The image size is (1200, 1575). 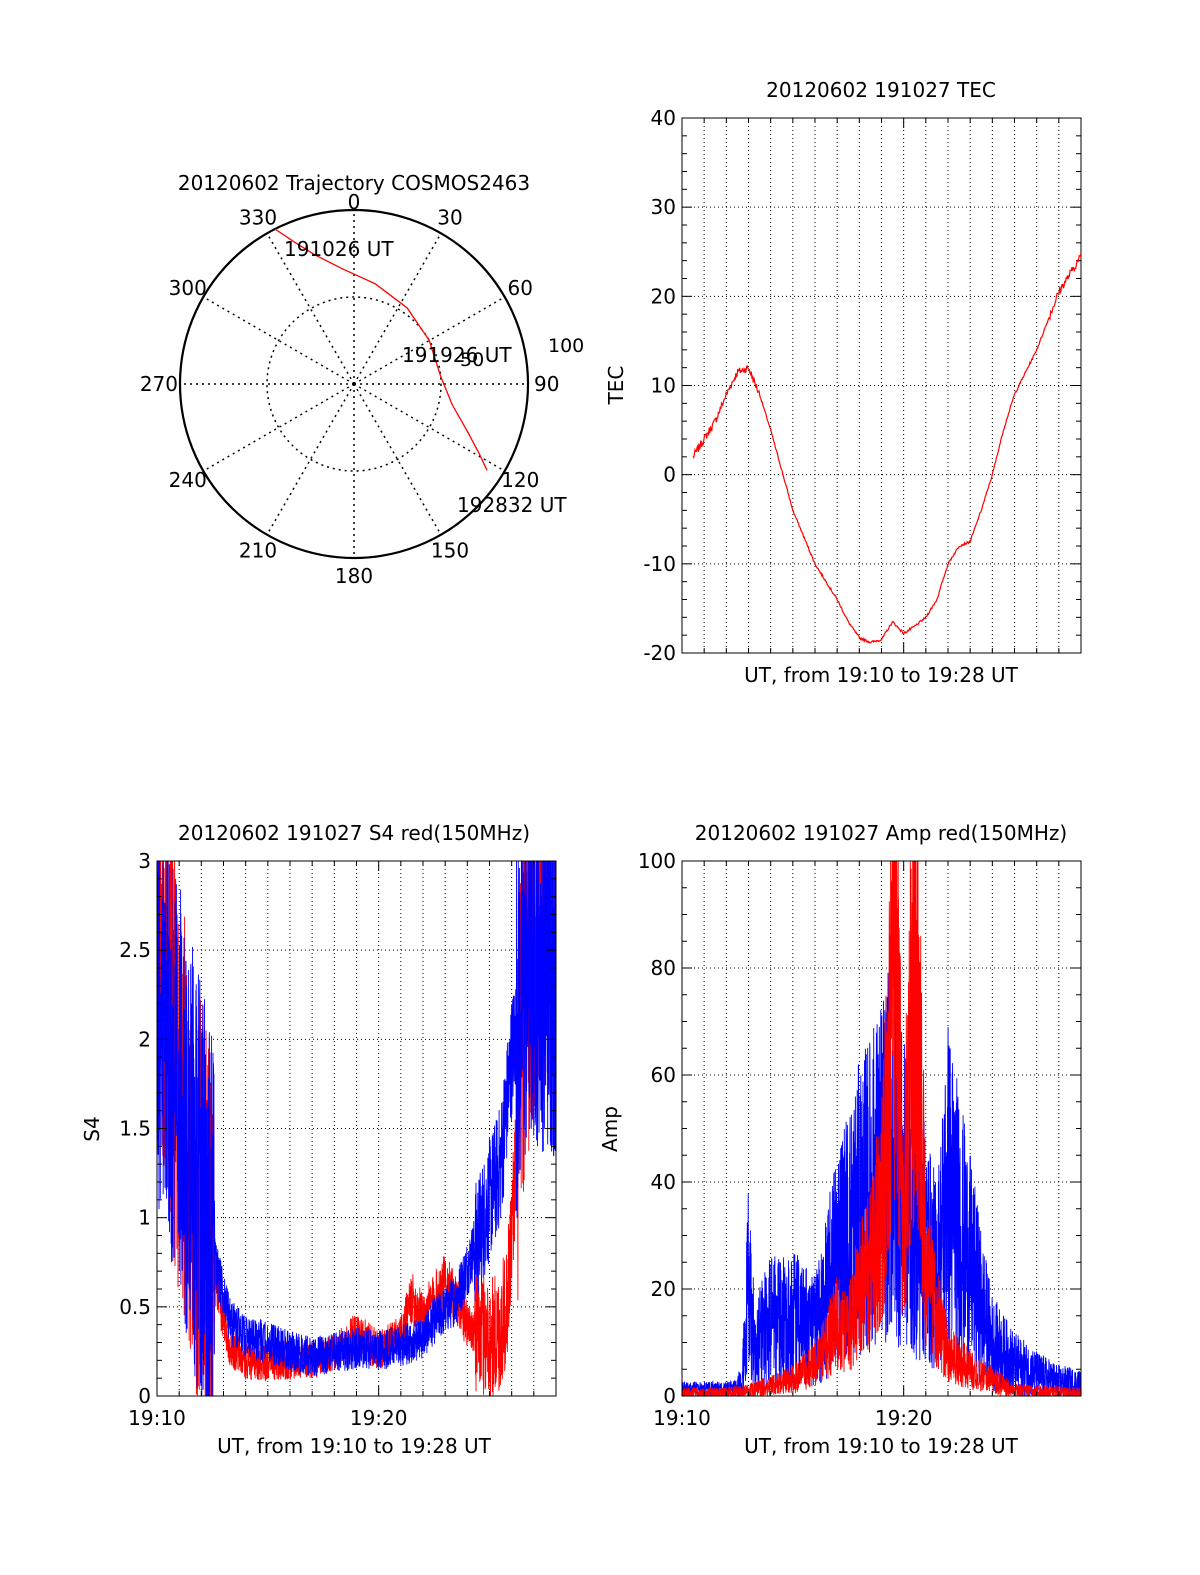 I want to click on s4-y-tick-label: 3, so click(x=144, y=861).